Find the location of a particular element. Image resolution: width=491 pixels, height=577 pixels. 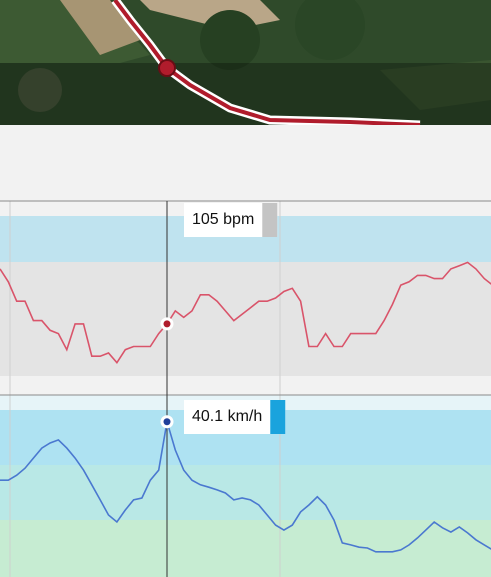

tooltip-text: 40.1 km/h is located at coordinates (227, 416).